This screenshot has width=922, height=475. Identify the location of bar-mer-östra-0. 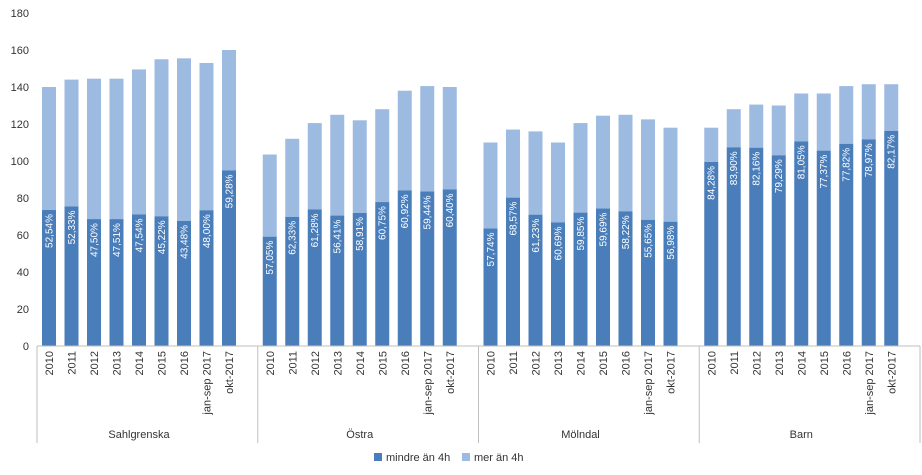
(269, 195).